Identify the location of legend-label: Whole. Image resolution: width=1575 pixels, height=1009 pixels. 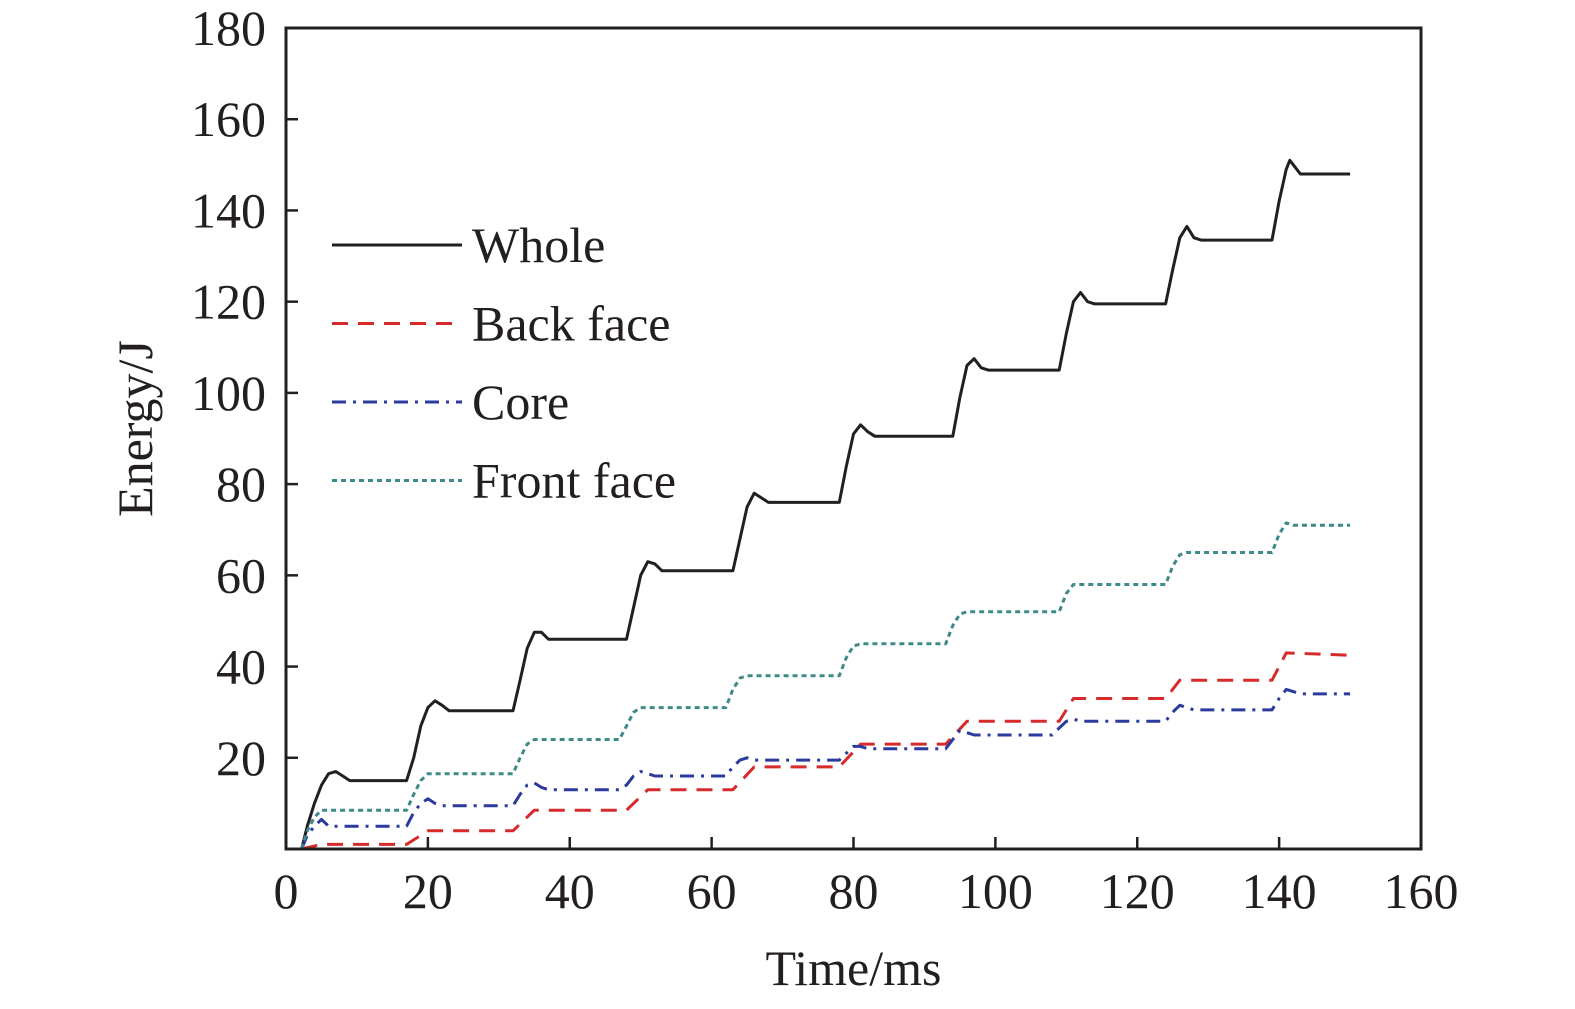
(538, 245).